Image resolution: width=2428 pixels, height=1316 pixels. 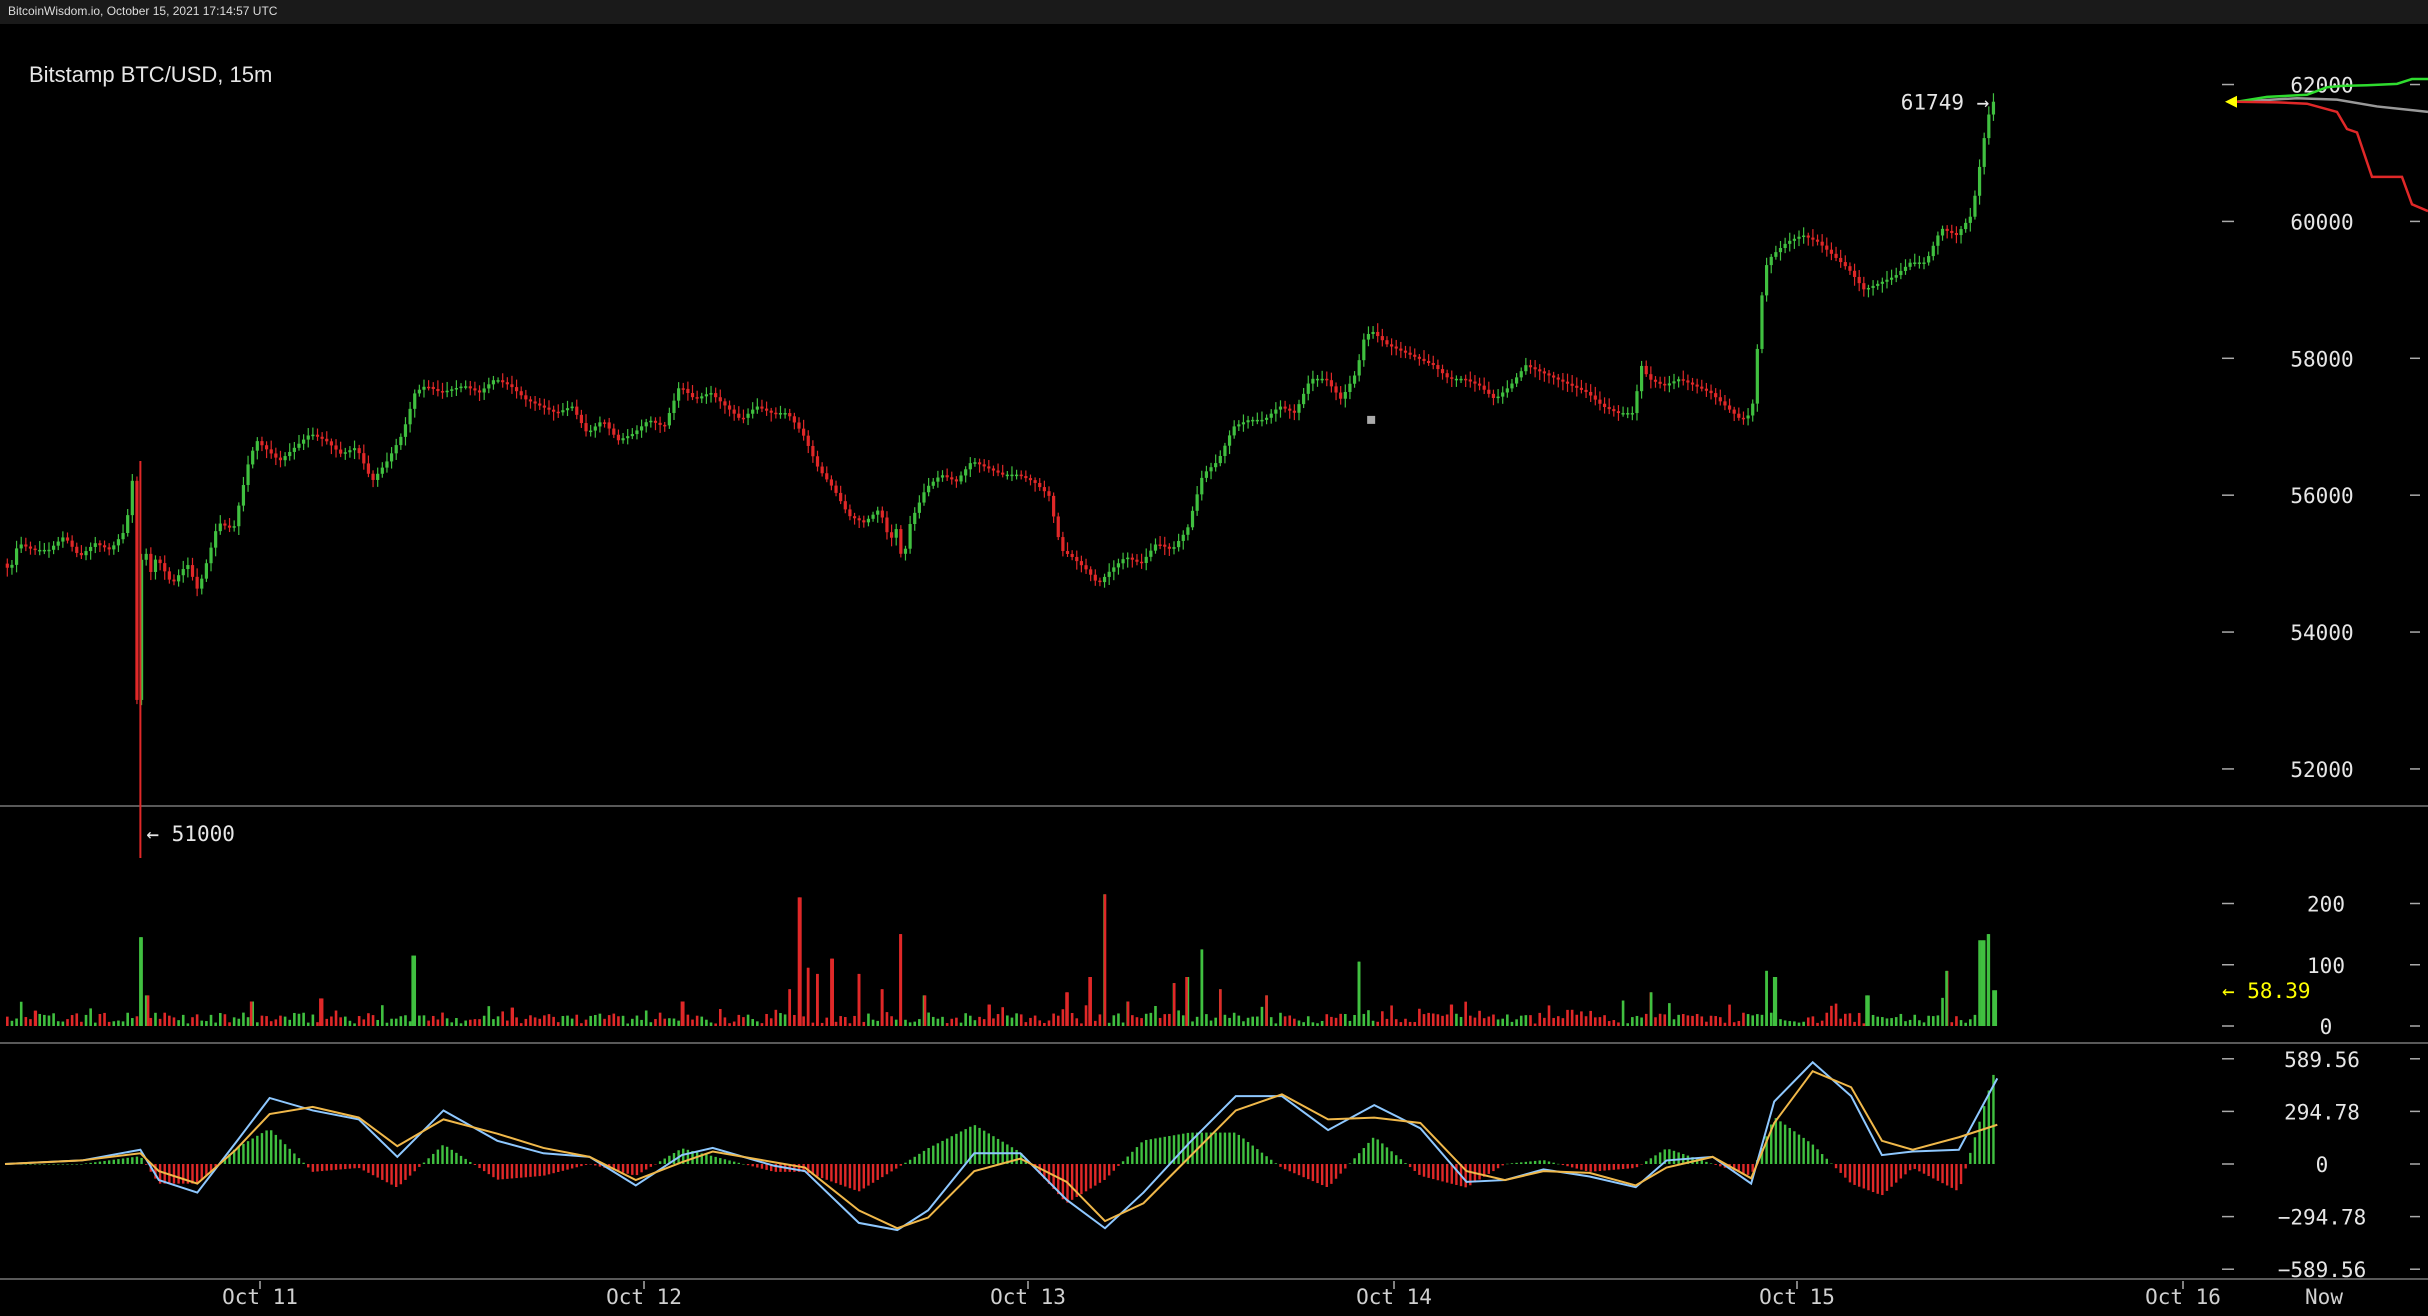 What do you see at coordinates (1371, 419) in the screenshot?
I see `chart-marker` at bounding box center [1371, 419].